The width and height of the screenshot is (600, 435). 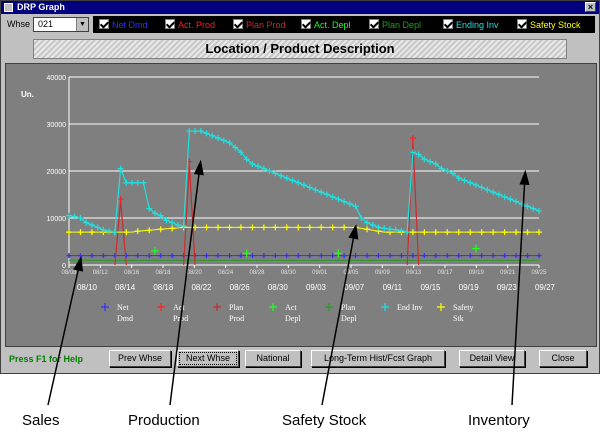 I want to click on x-tick-label-upper: 08/28, so click(x=257, y=273).